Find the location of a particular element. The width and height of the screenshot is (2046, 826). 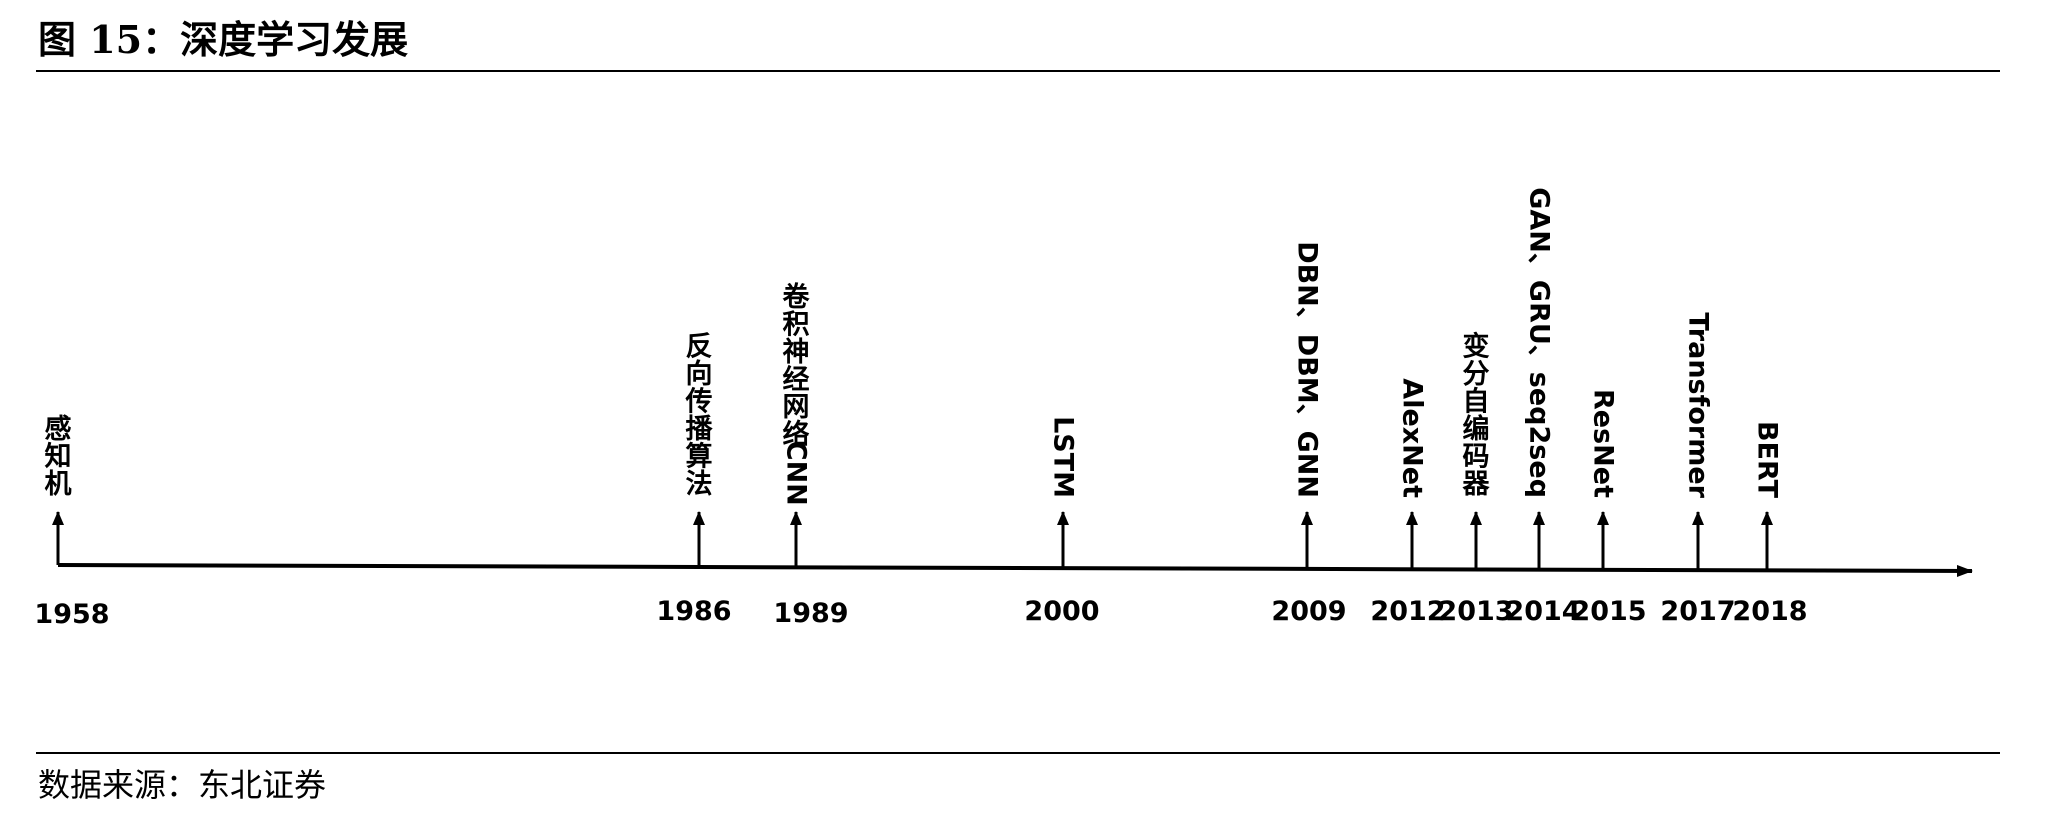

event-label-2017: Transformer is located at coordinates (1698, 405).